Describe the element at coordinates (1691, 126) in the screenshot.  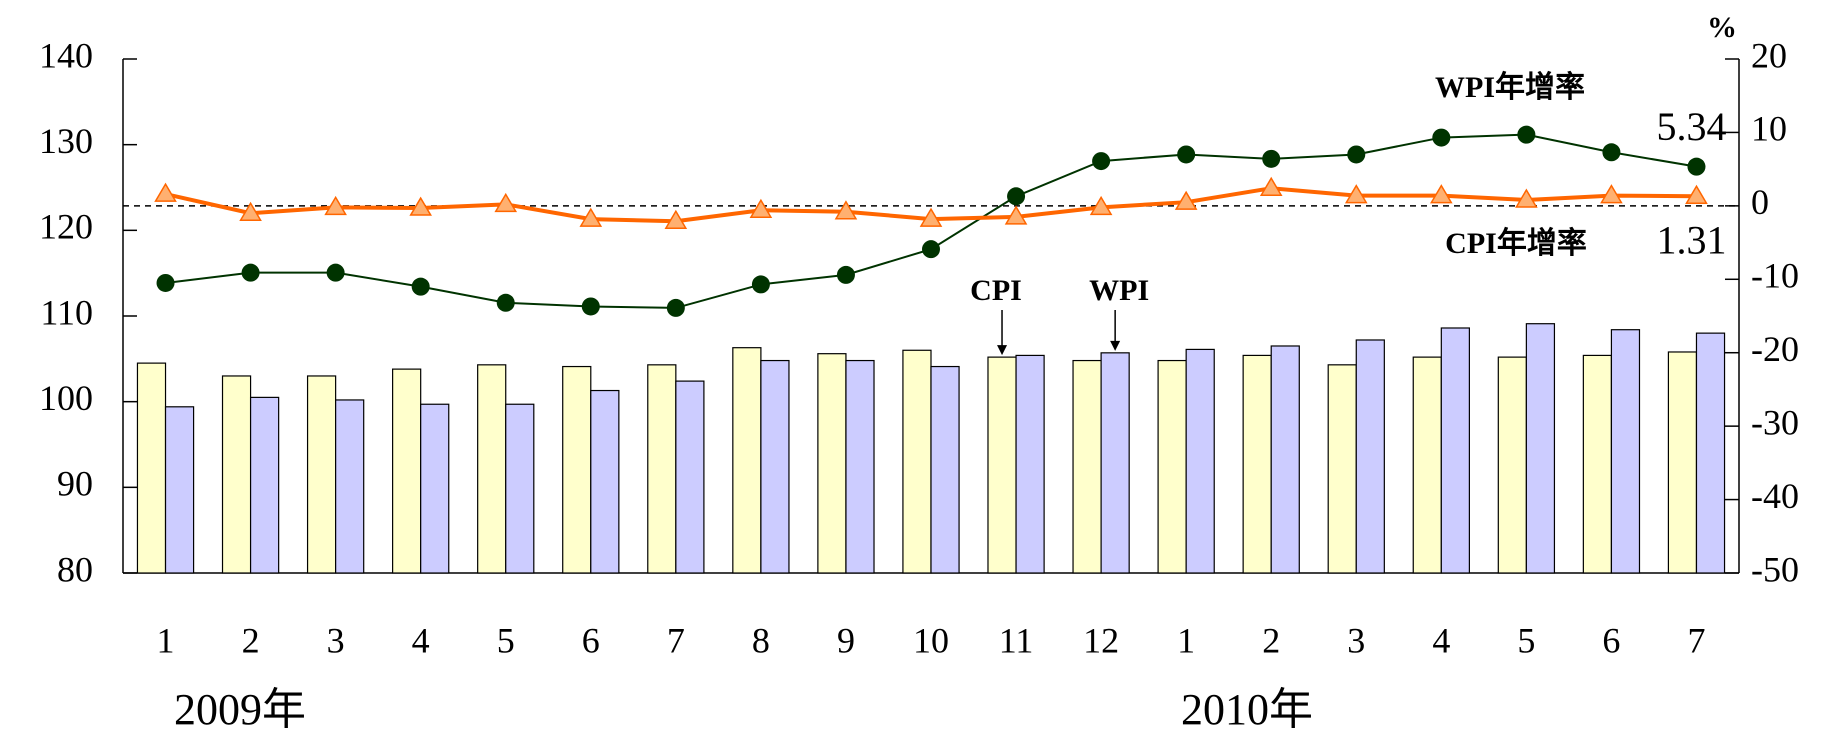
I see `data-label: 5.34` at that location.